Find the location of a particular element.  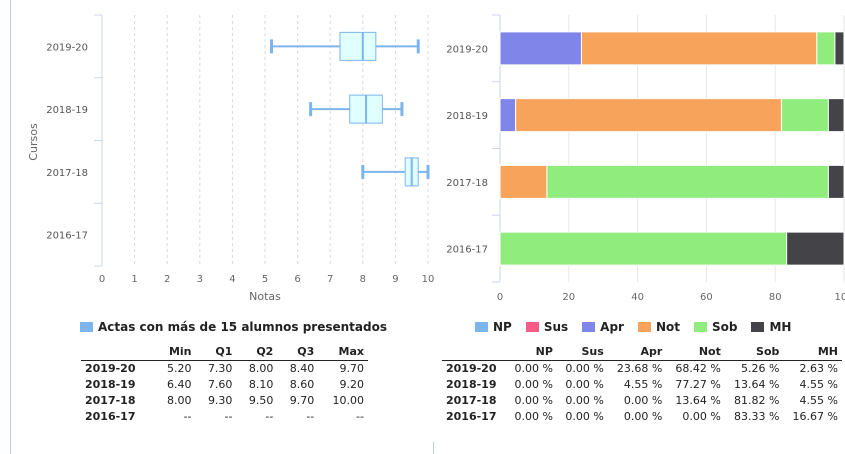

row-header: 2017-18 is located at coordinates (471, 400).